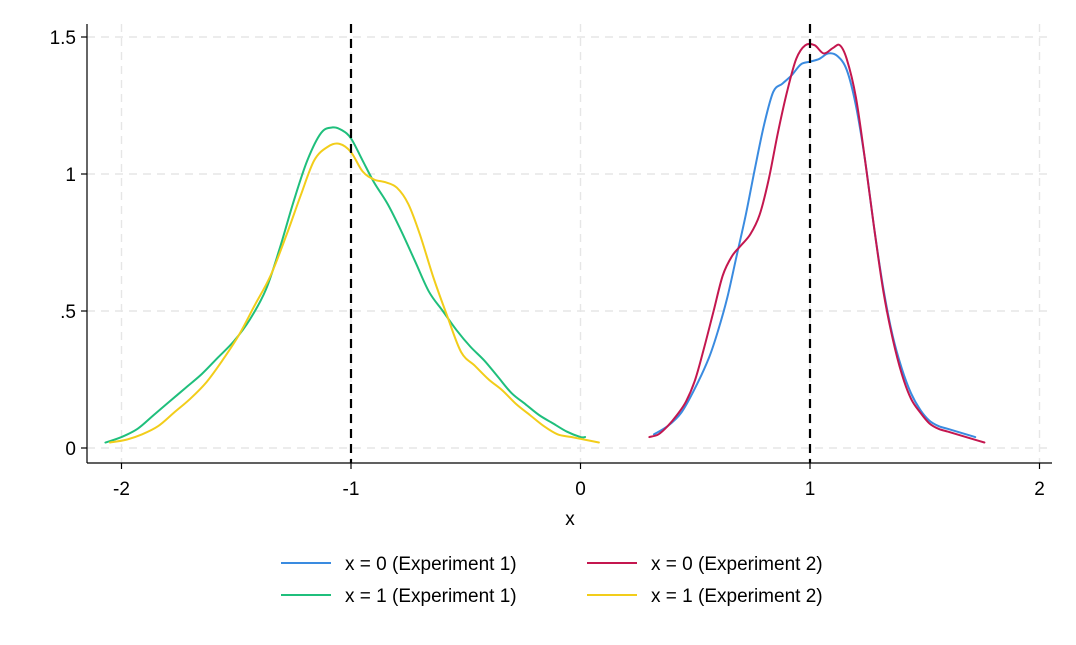  Describe the element at coordinates (737, 564) in the screenshot. I see `legend-label: x = 0 (Experiment 2)` at that location.